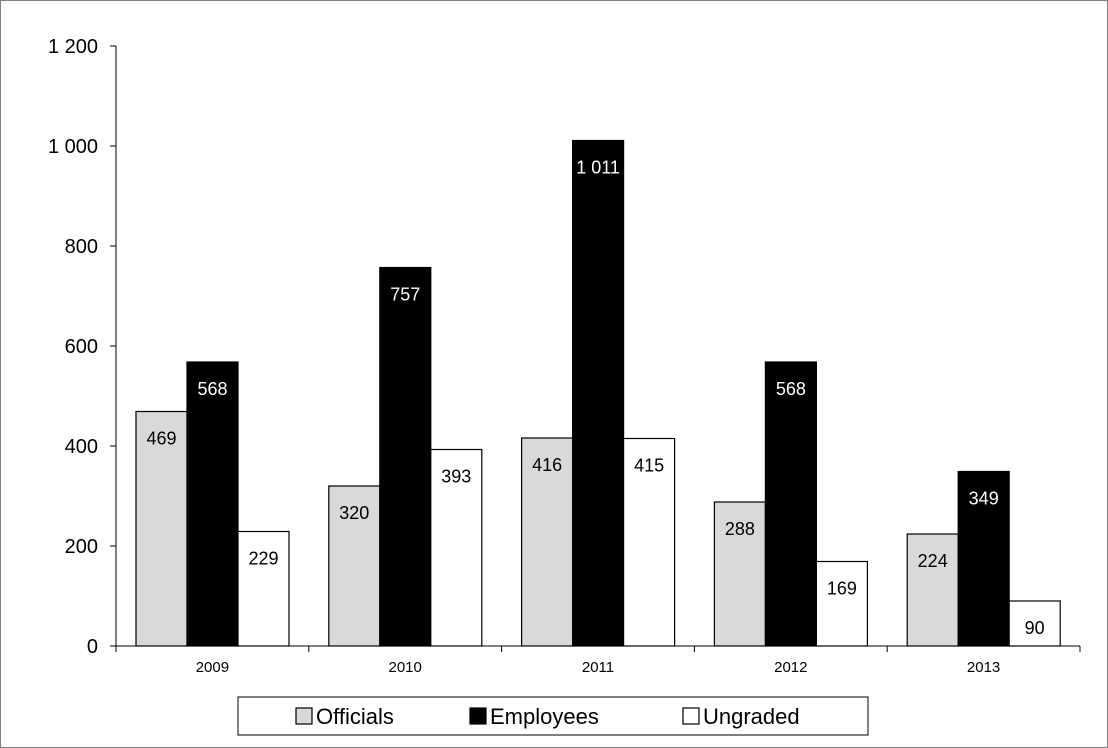 This screenshot has height=748, width=1108. What do you see at coordinates (842, 603) in the screenshot?
I see `bar-ungraded-2012` at bounding box center [842, 603].